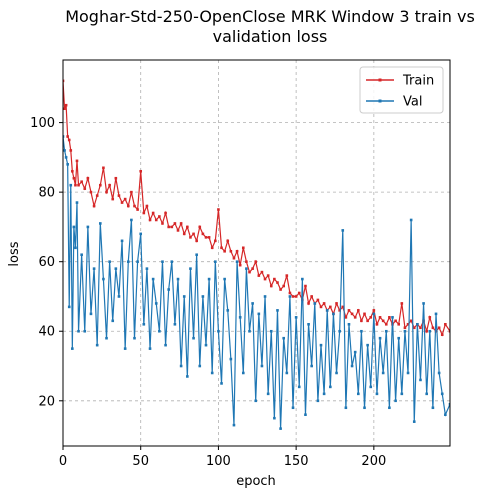 The height and width of the screenshot is (500, 500). Describe the element at coordinates (401, 90) in the screenshot. I see `legend: Train Val` at that location.